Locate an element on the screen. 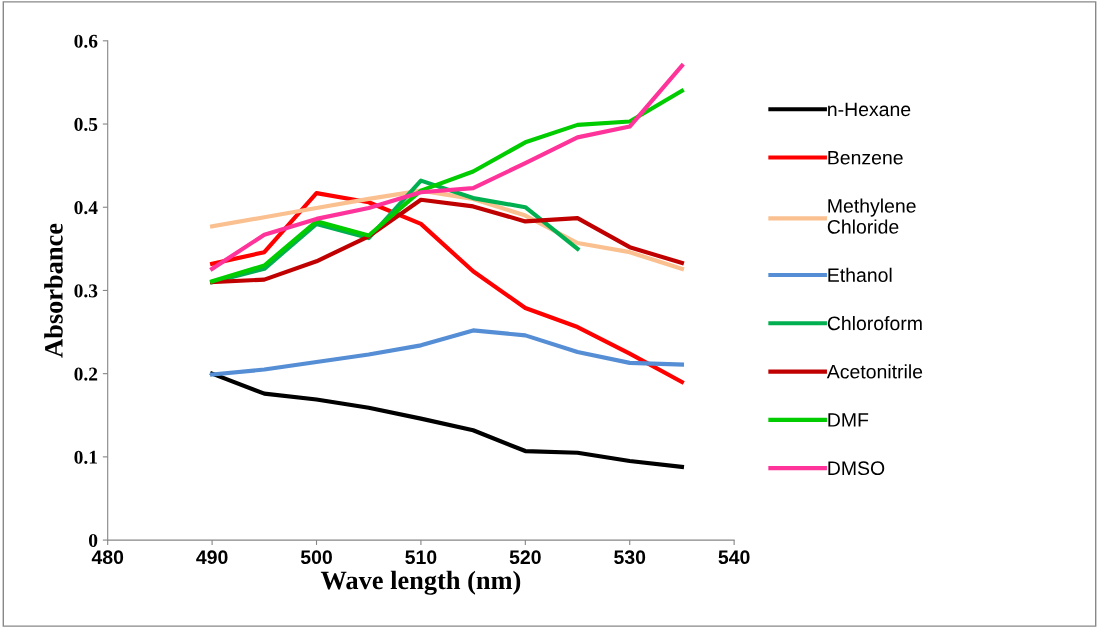 The image size is (1099, 628). x-tick-label: 510 is located at coordinates (421, 557).